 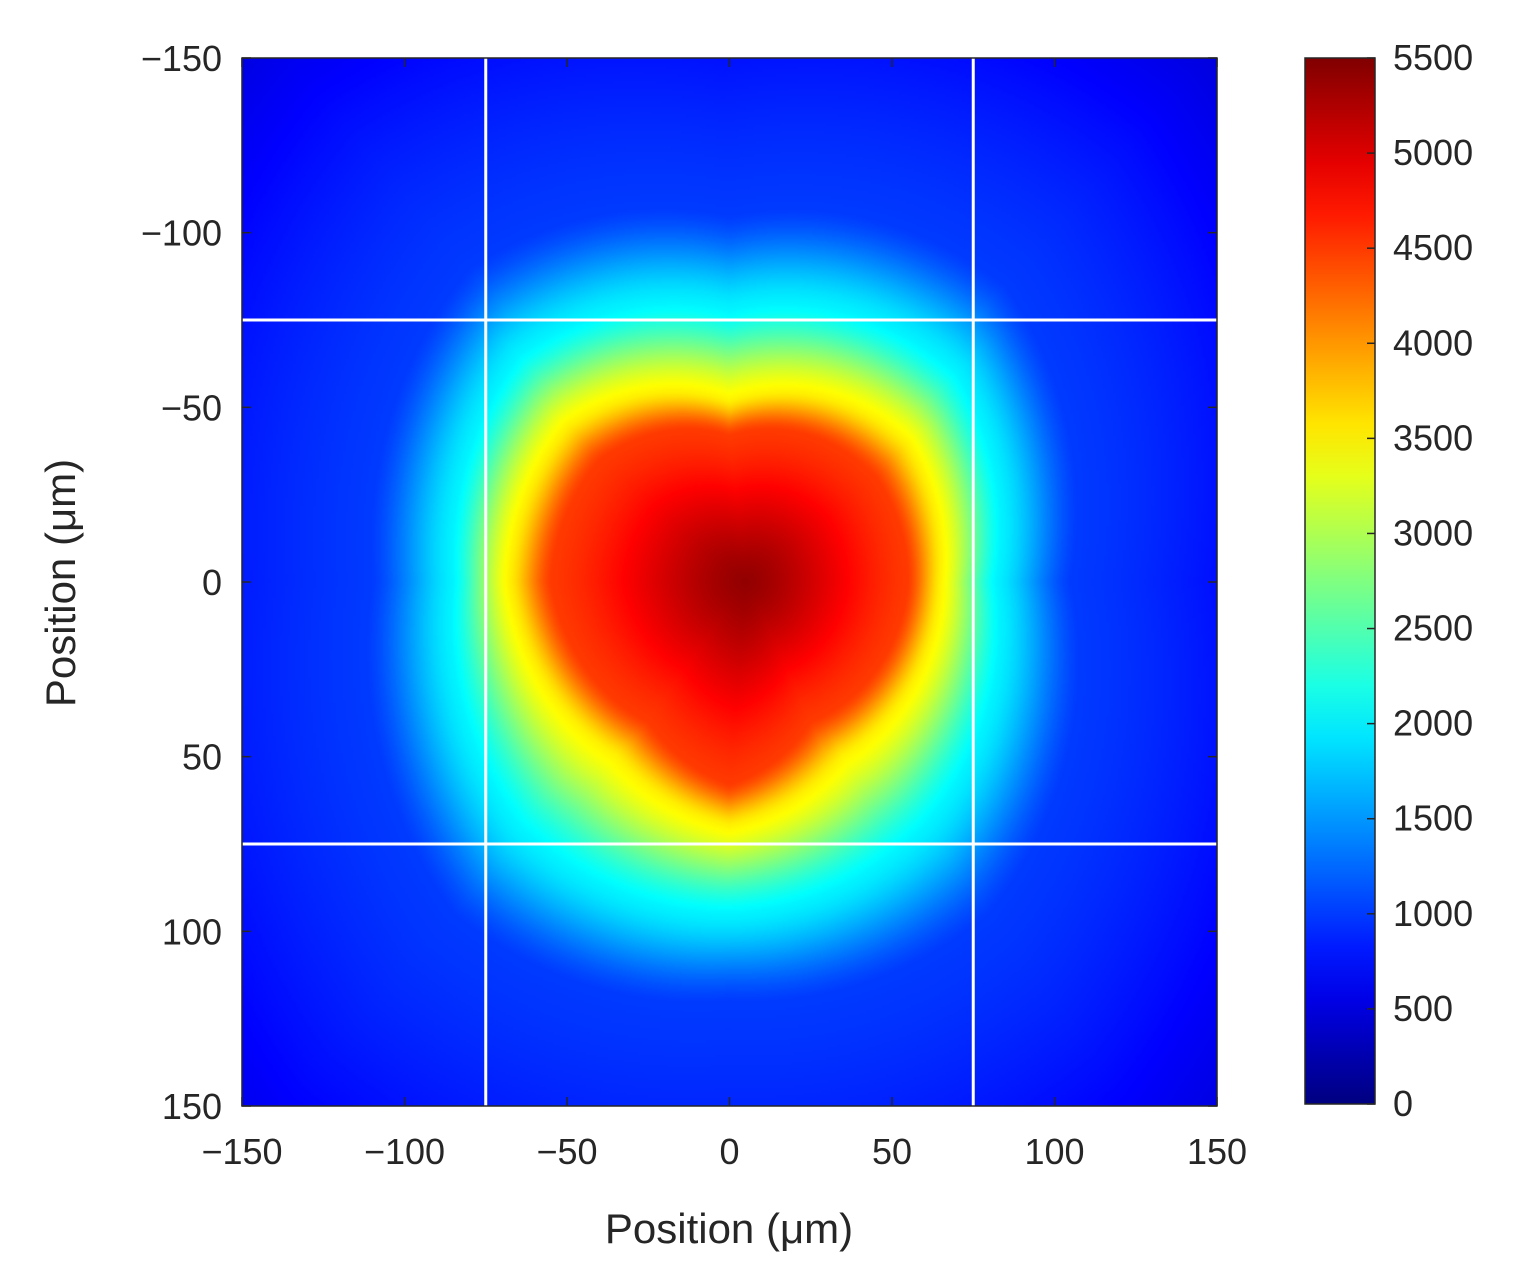 I want to click on colorbar-tick-label: 1500, so click(x=1433, y=818).